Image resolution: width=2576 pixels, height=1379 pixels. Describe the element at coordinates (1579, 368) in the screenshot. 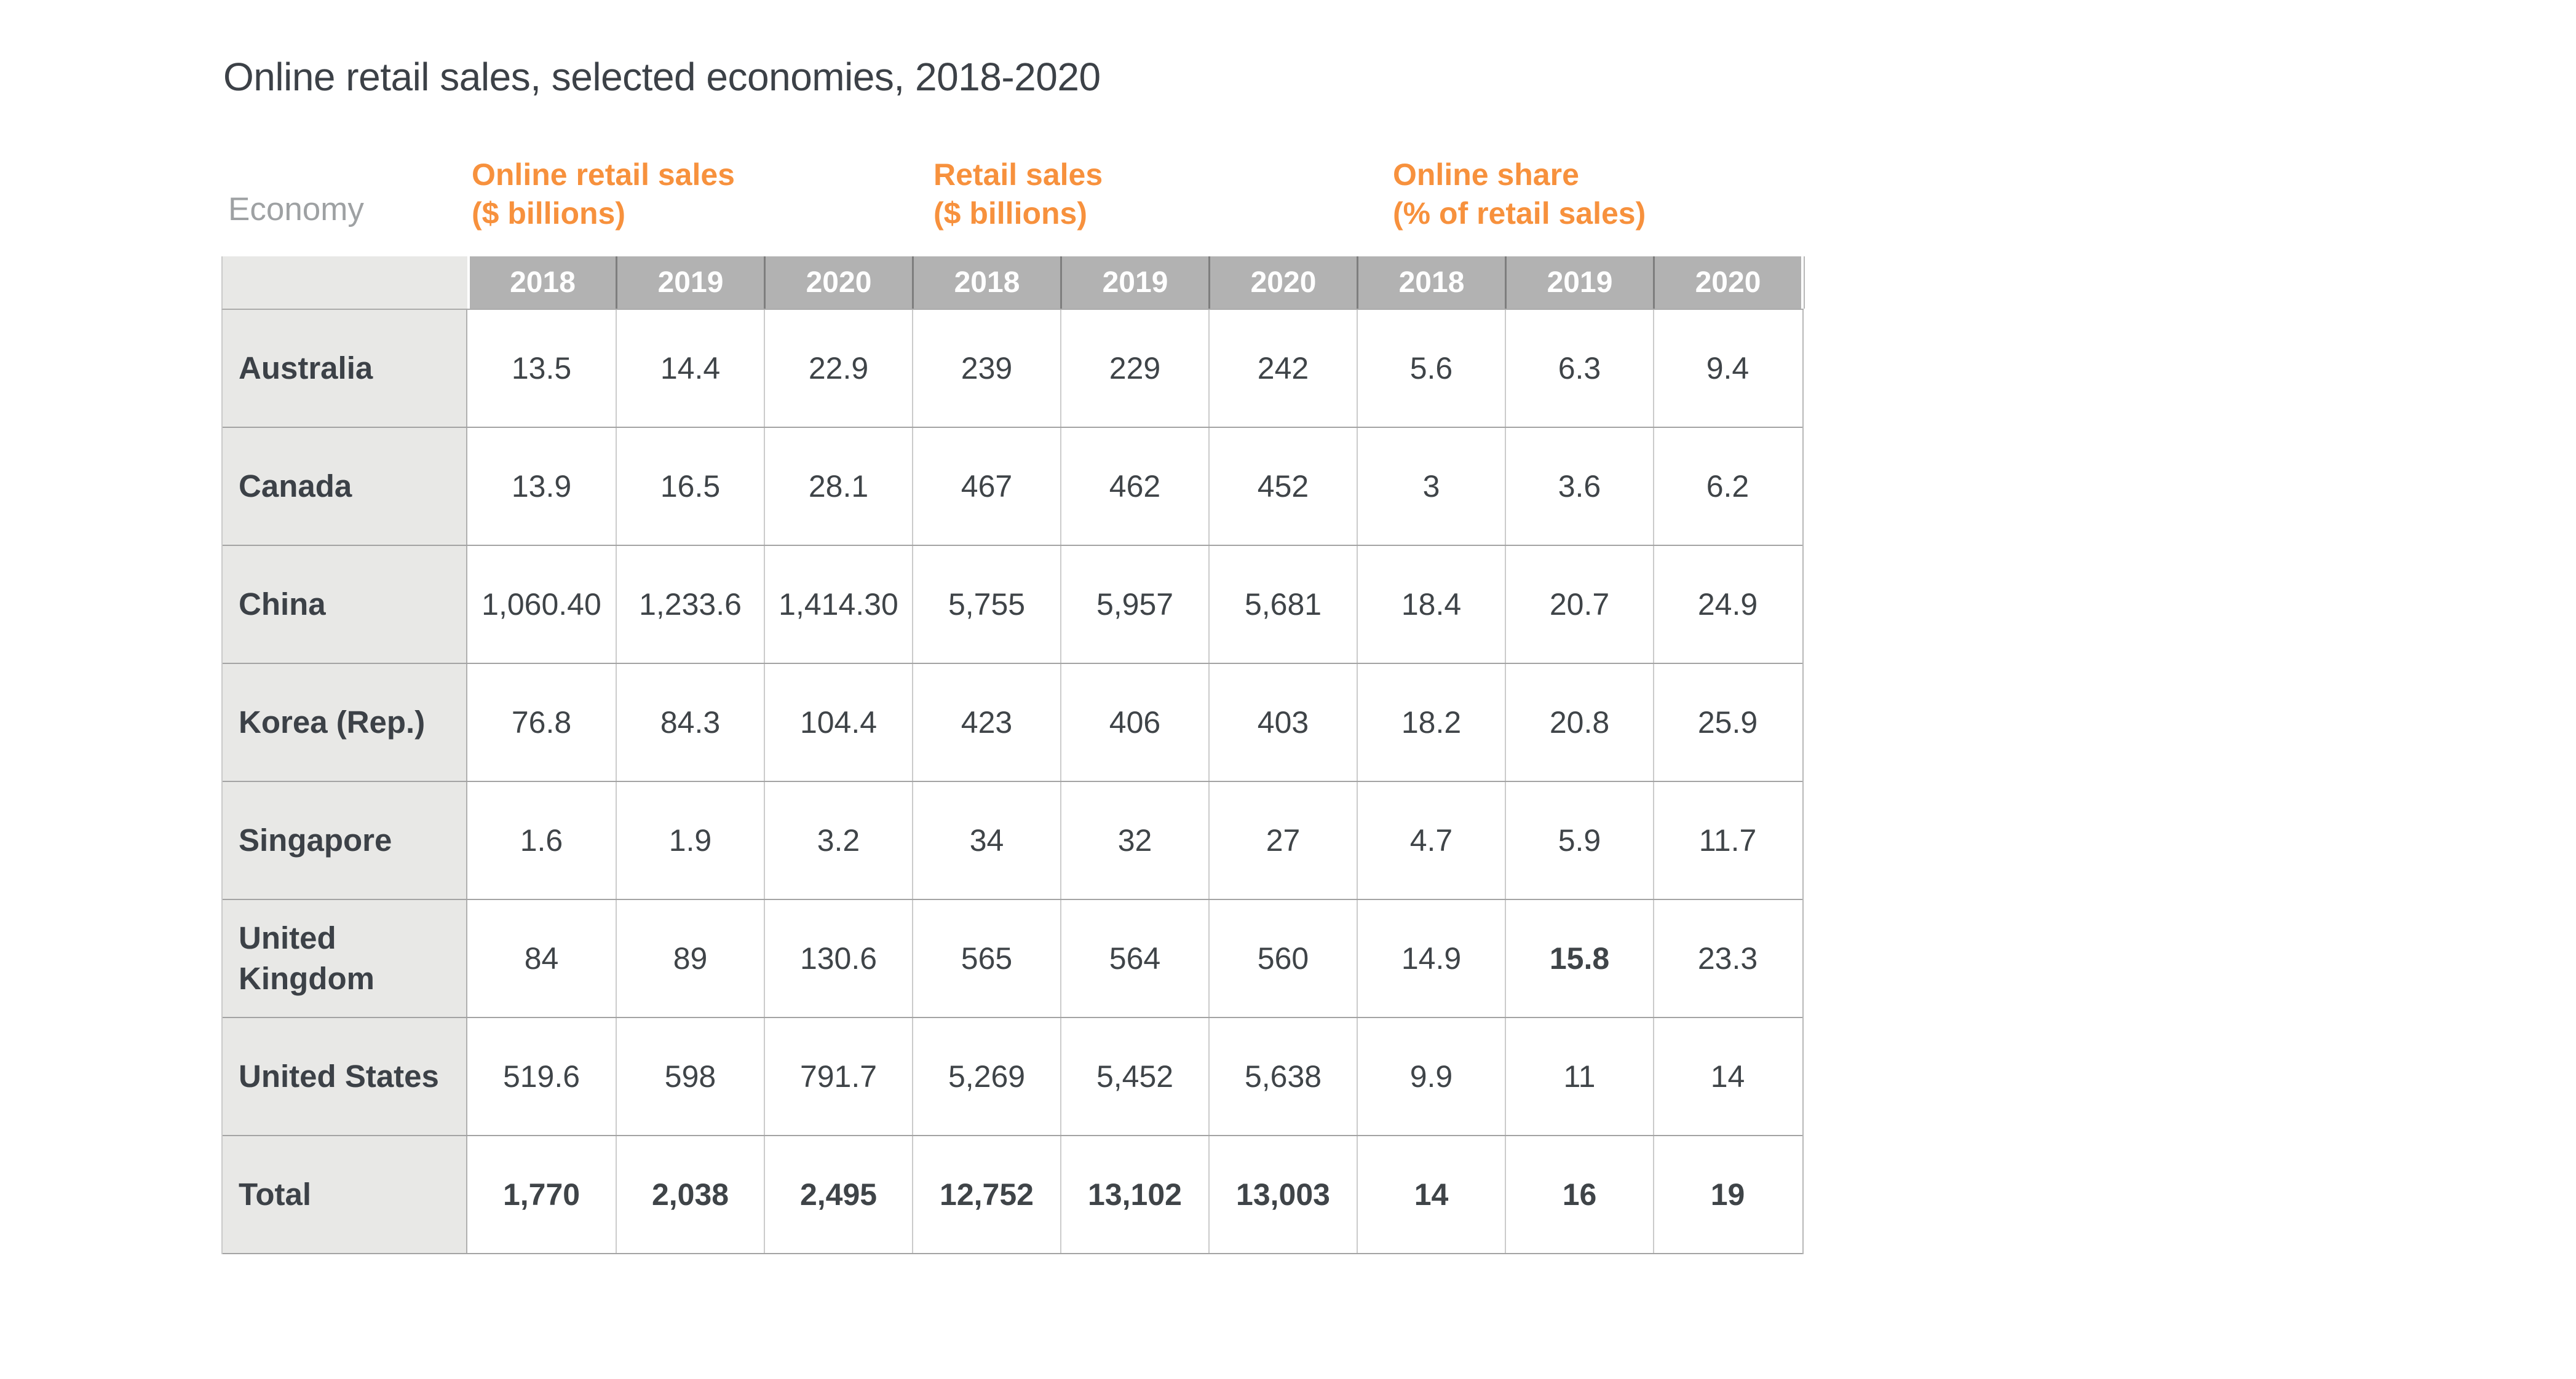

I see `value-cell: 6.3` at that location.